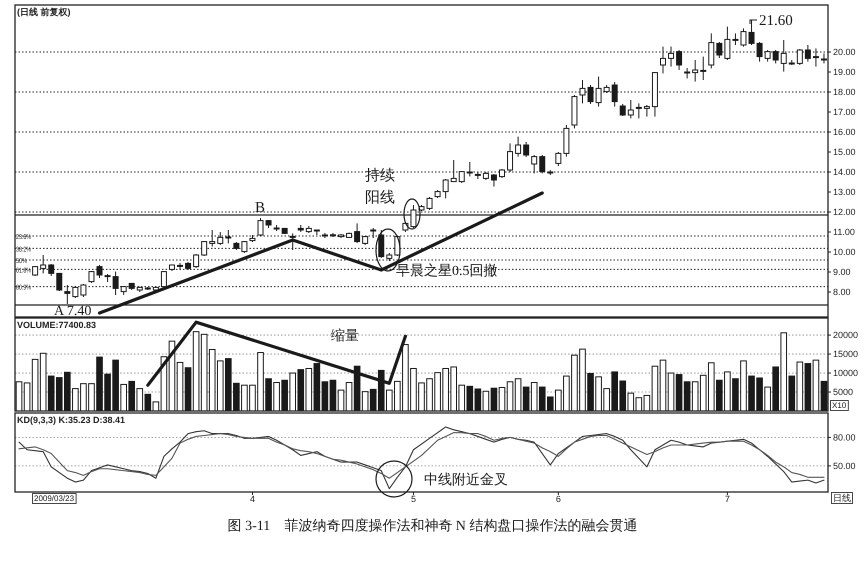 The height and width of the screenshot is (562, 865). What do you see at coordinates (844, 192) in the screenshot?
I see `y-tick-label: 13.00` at bounding box center [844, 192].